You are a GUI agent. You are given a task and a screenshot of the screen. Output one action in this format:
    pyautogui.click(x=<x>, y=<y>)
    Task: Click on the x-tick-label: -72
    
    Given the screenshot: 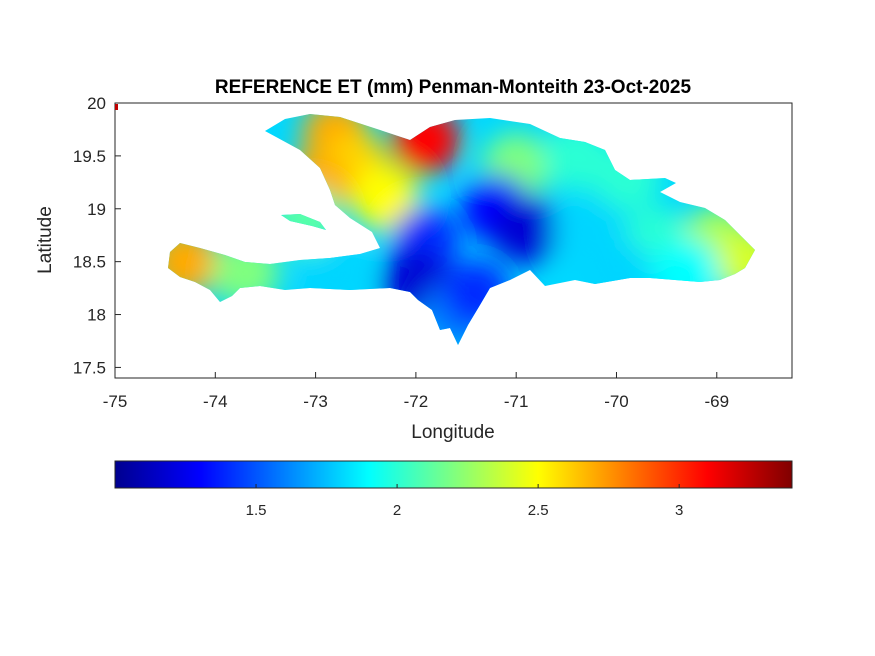 What is the action you would take?
    pyautogui.click(x=416, y=401)
    